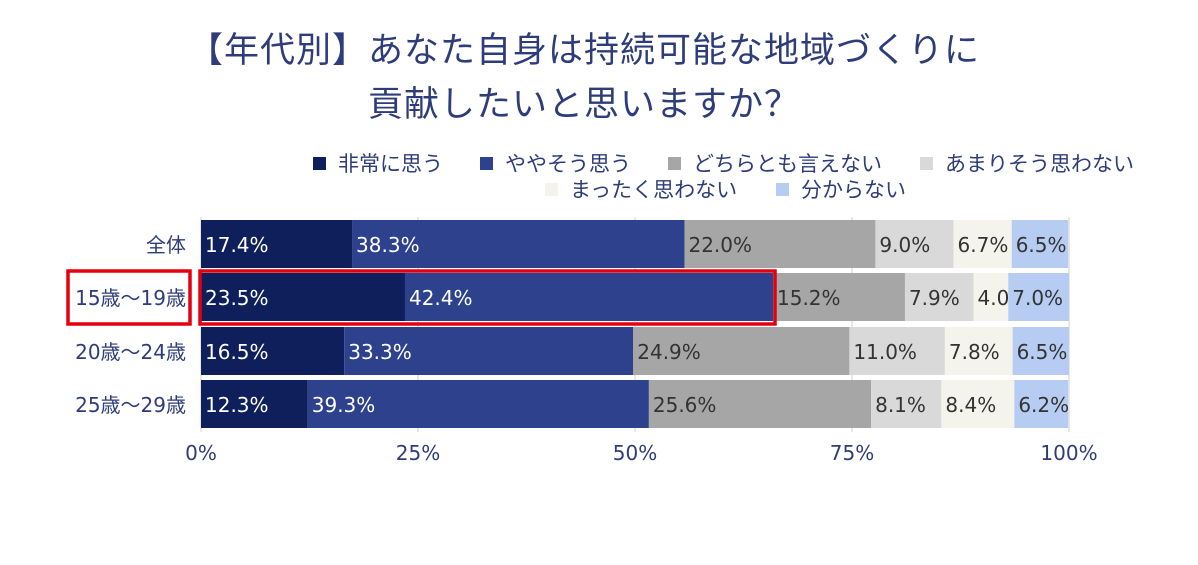  Describe the element at coordinates (344, 405) in the screenshot. I see `data-label: 39.3%` at that location.